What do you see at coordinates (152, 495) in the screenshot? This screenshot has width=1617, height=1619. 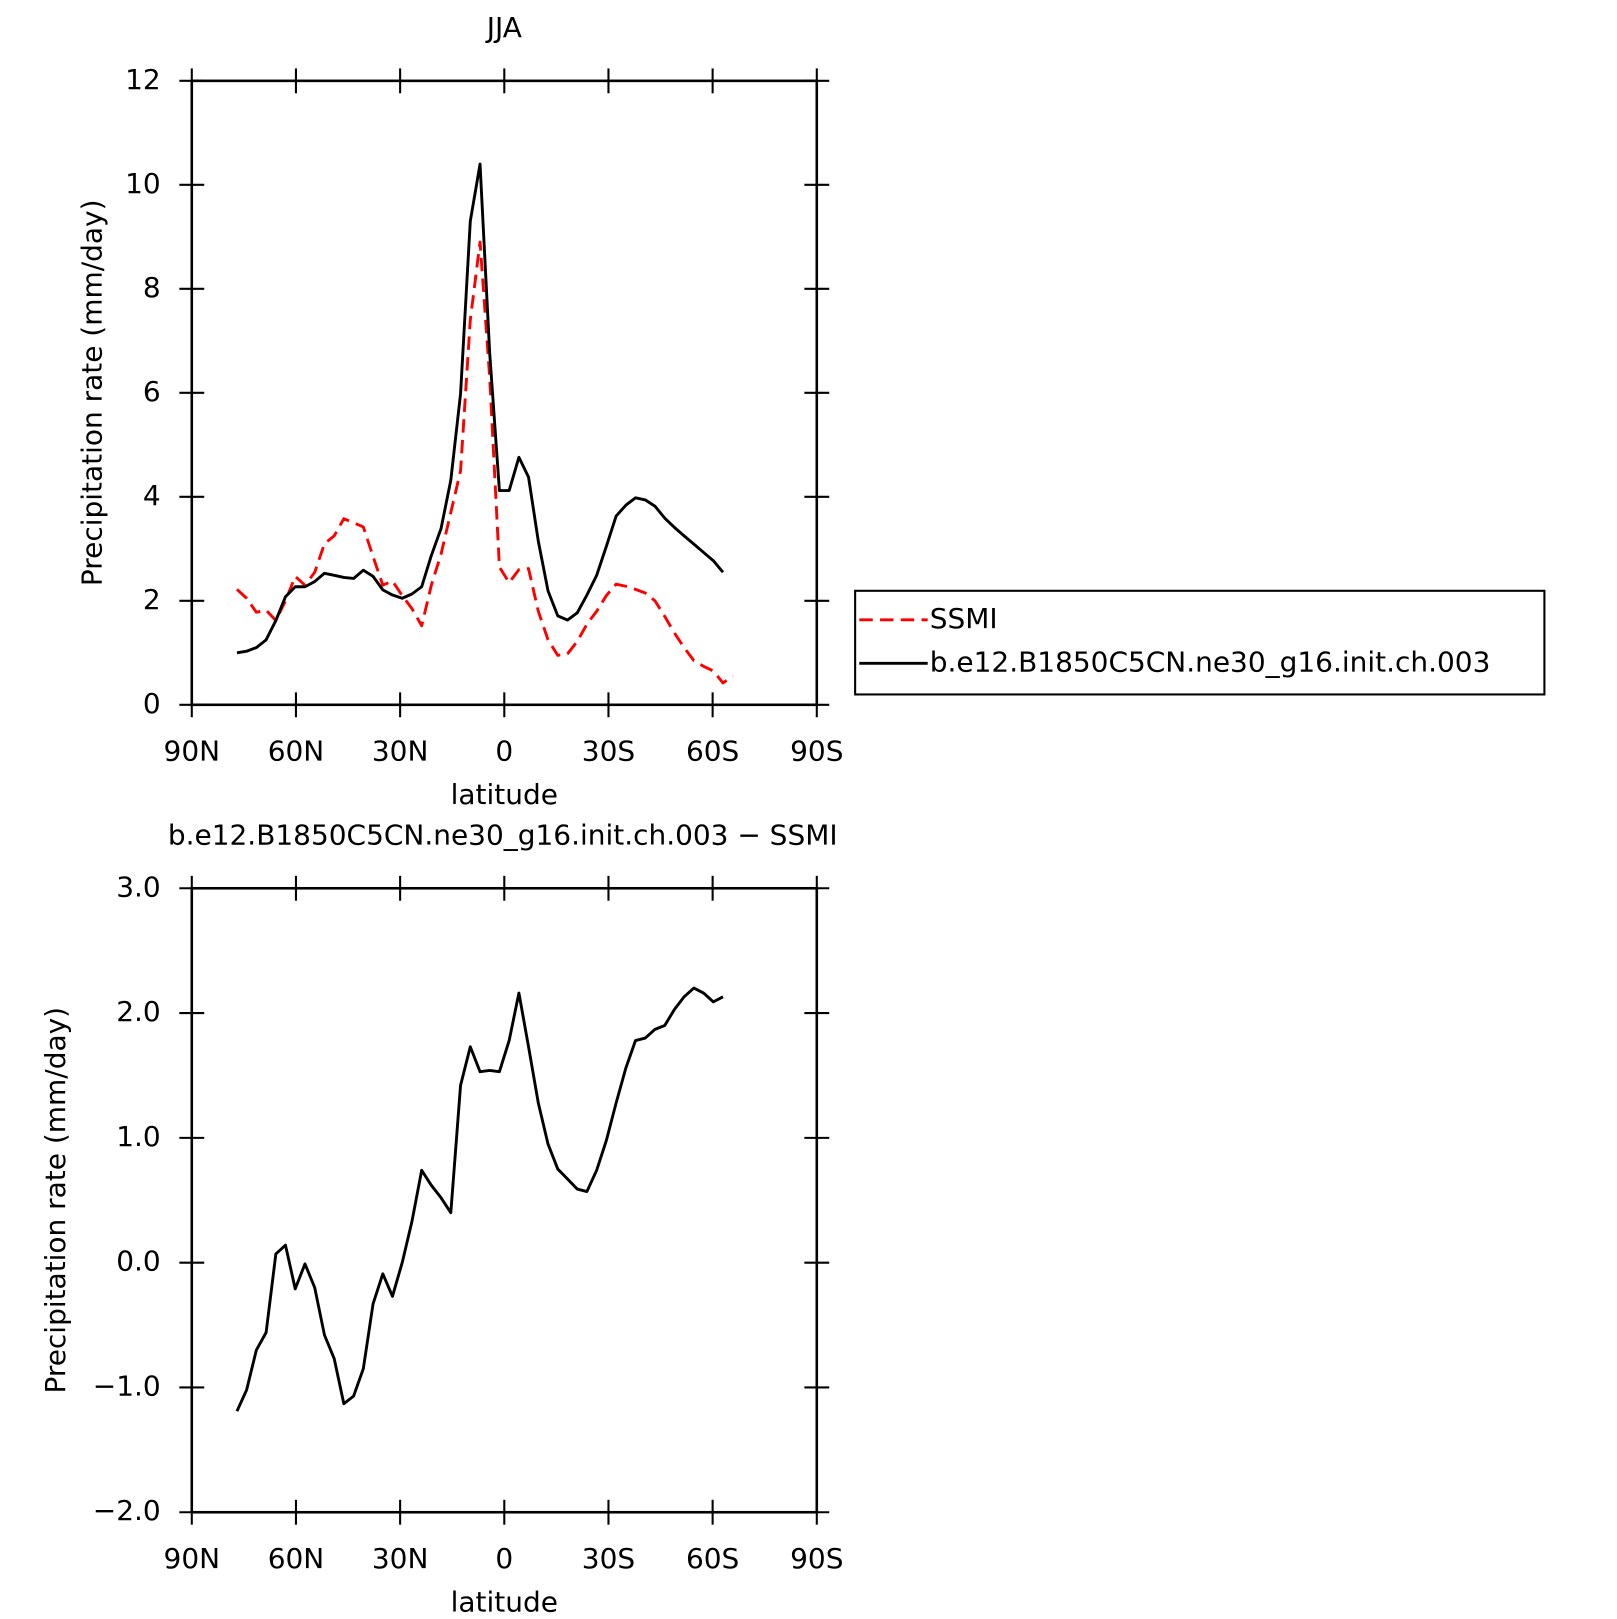 I see `y-tick-label: 4` at bounding box center [152, 495].